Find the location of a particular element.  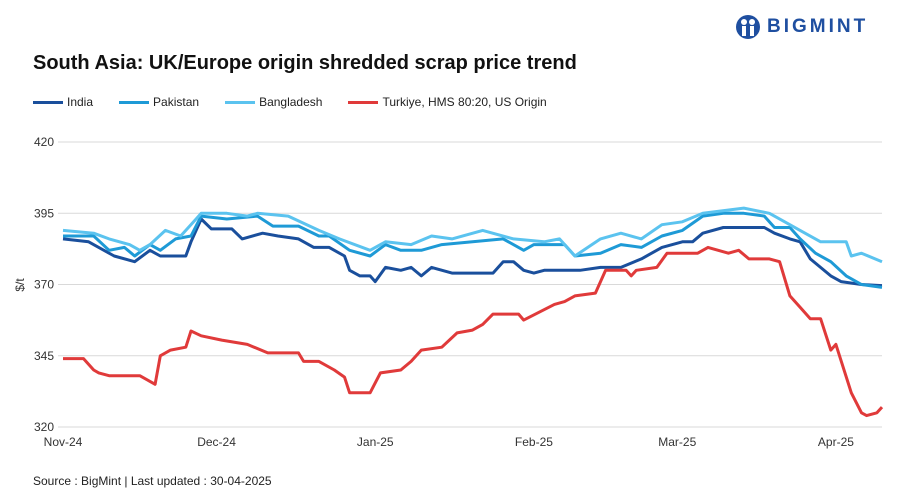

x-tick-label: Nov-24 is located at coordinates (63, 442).